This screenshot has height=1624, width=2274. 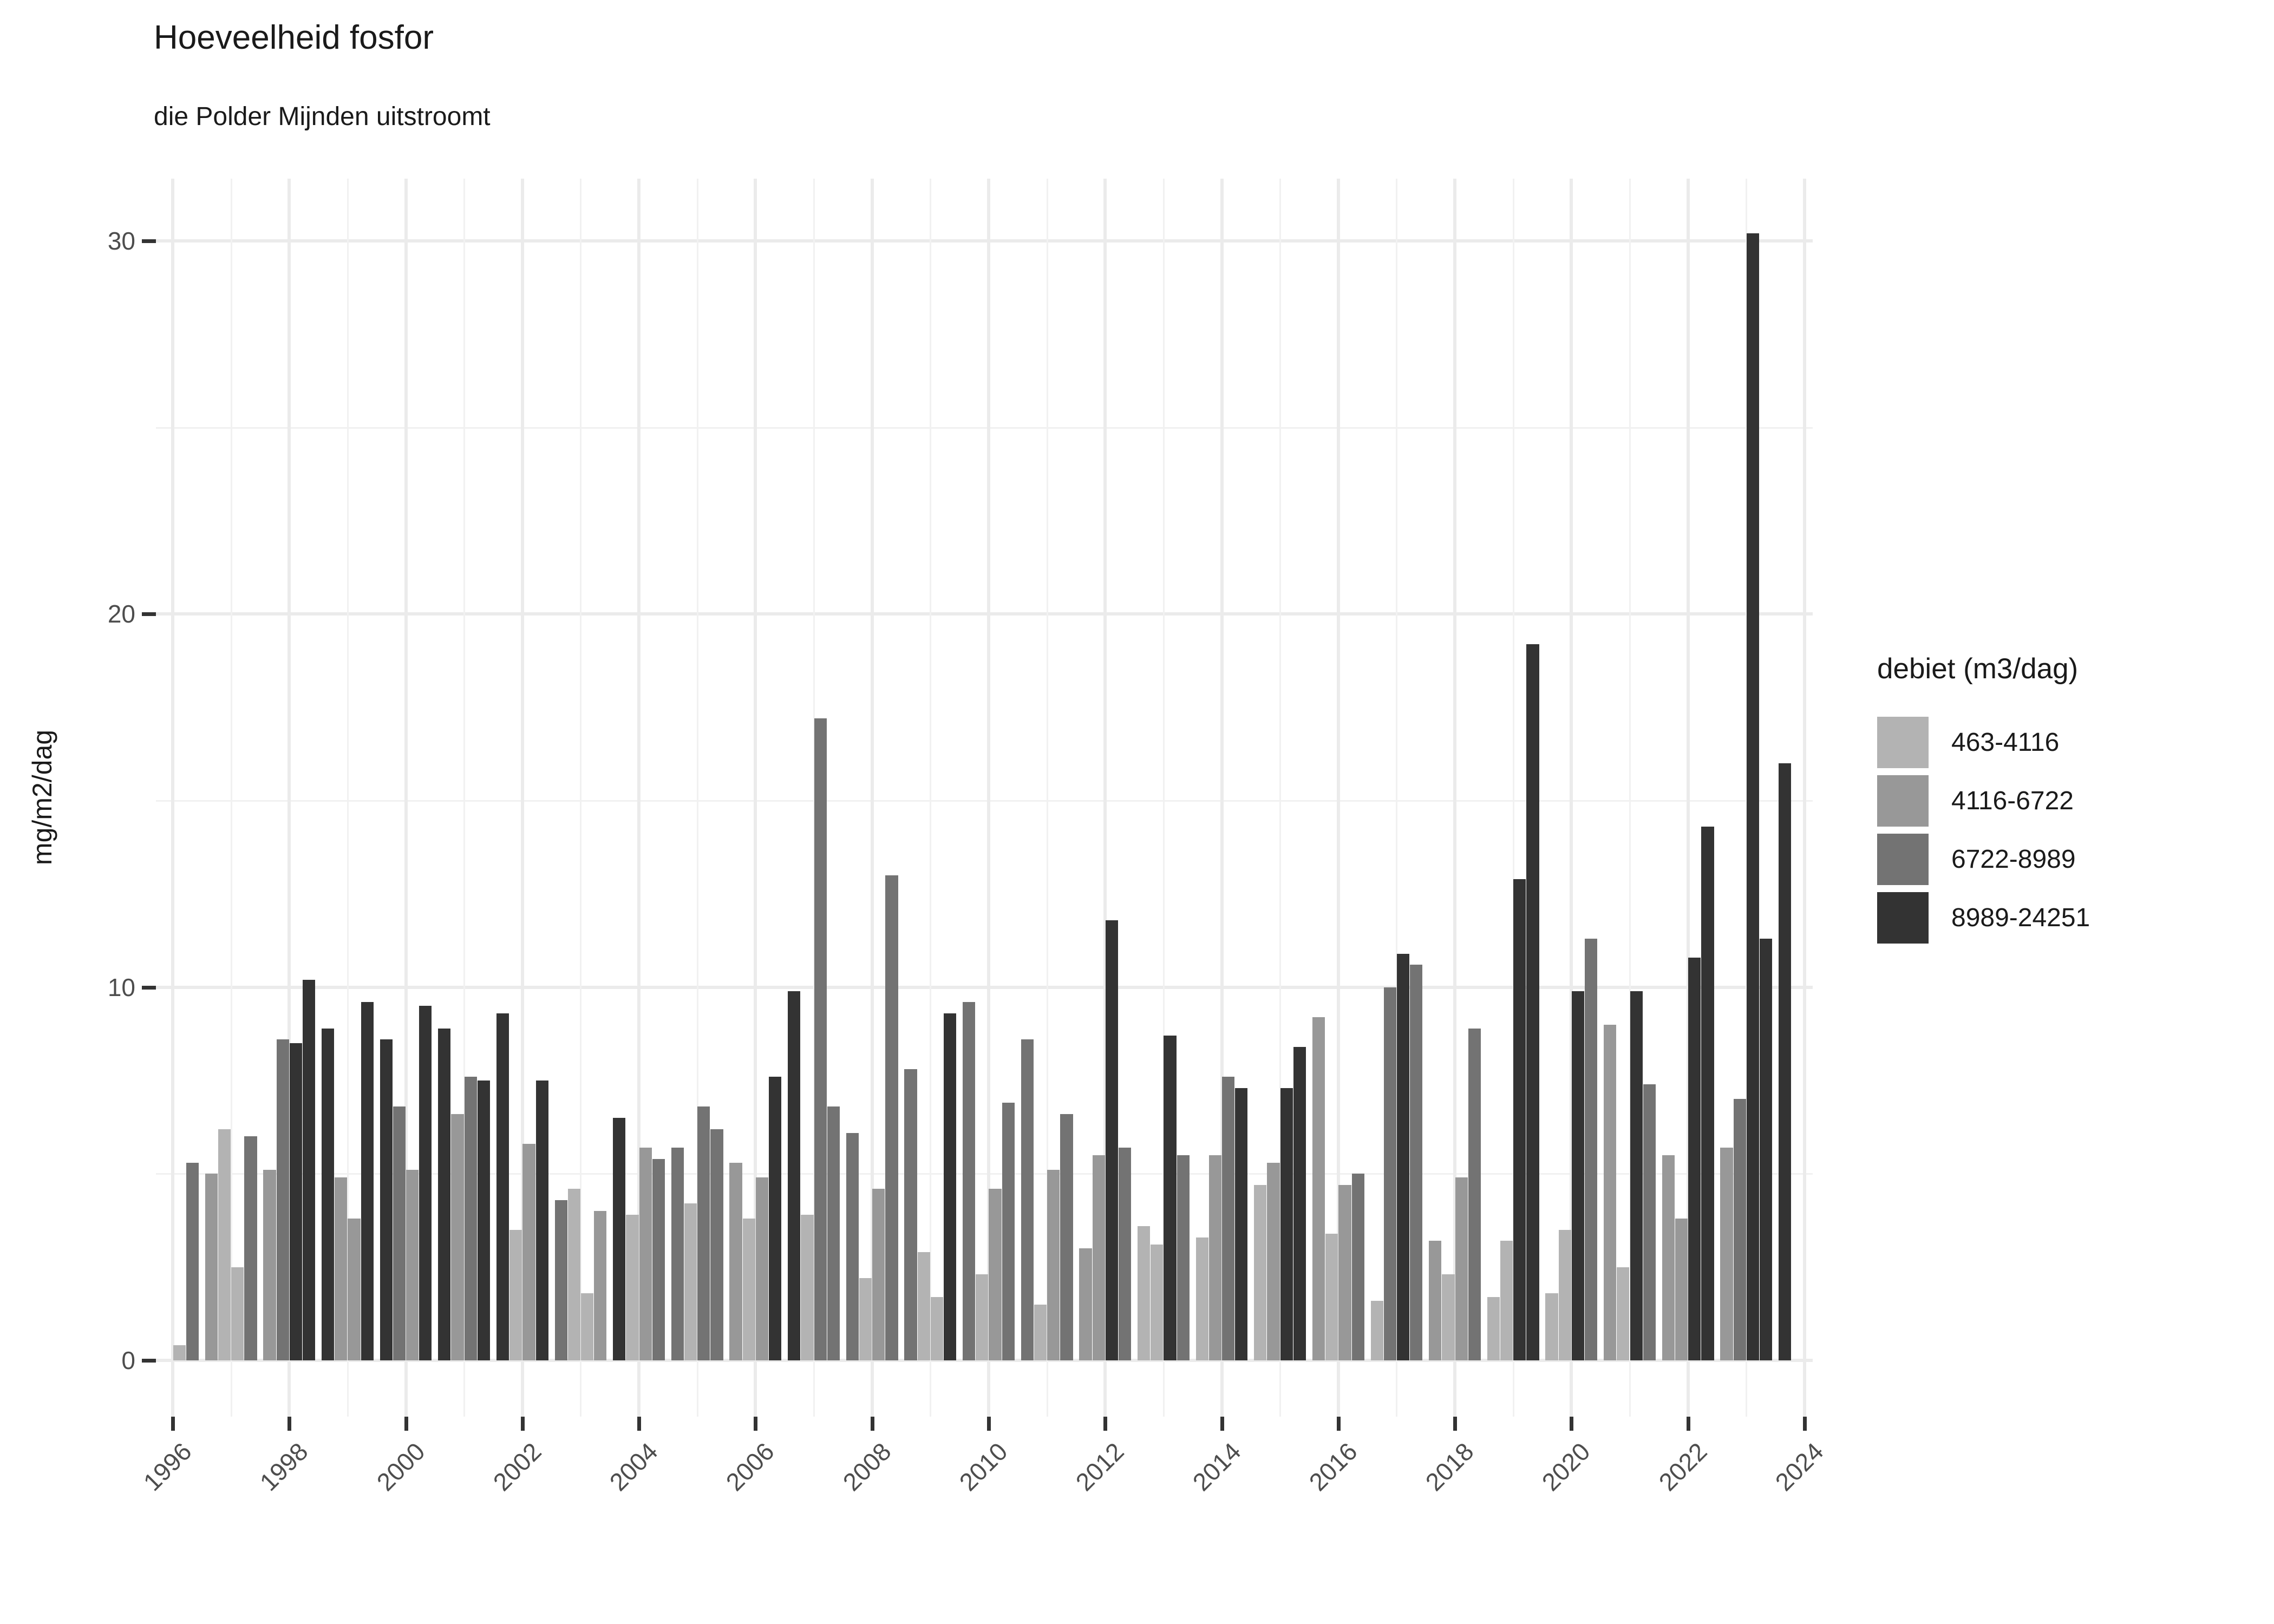 What do you see at coordinates (561, 1280) in the screenshot?
I see `bar-2003-Q1` at bounding box center [561, 1280].